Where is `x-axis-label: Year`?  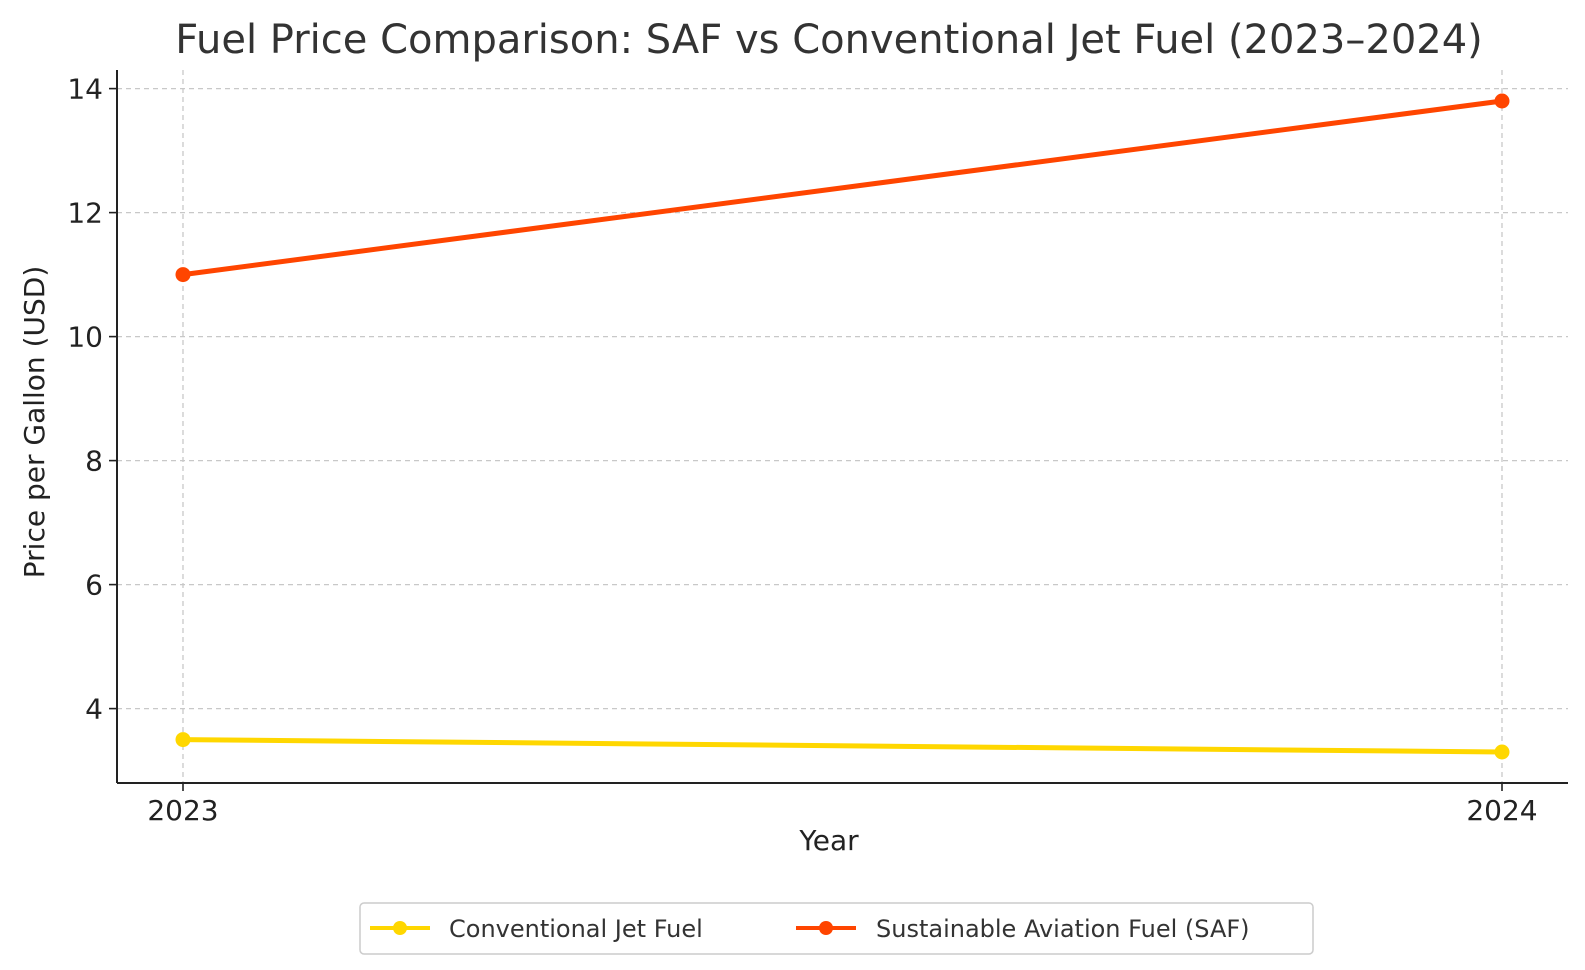 x-axis-label: Year is located at coordinates (828, 840).